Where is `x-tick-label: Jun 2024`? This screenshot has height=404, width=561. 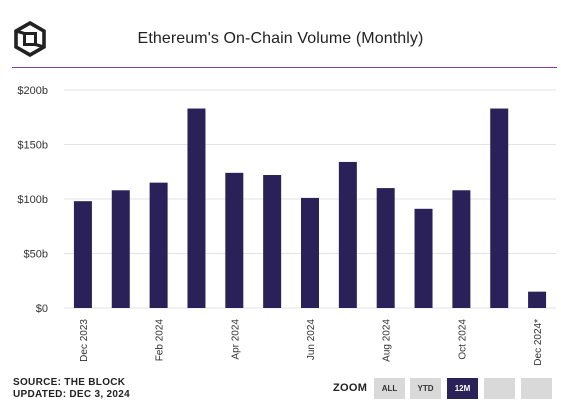 x-tick-label: Jun 2024 is located at coordinates (311, 340).